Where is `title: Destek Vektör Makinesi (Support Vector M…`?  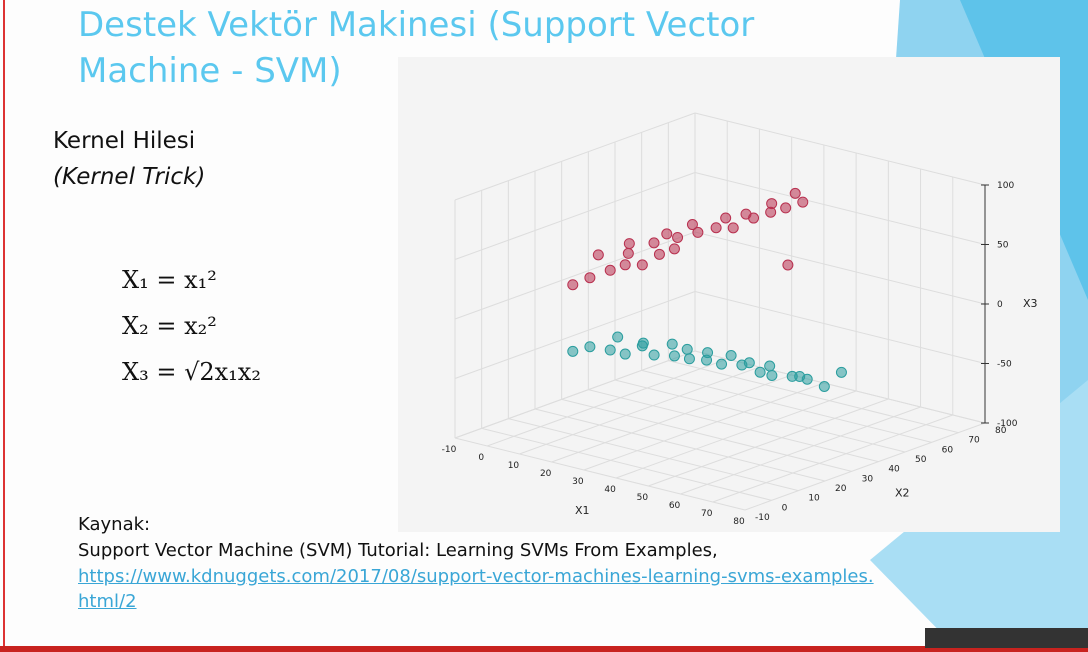
title: Destek Vektör Makinesi (Support Vector M… is located at coordinates (416, 48).